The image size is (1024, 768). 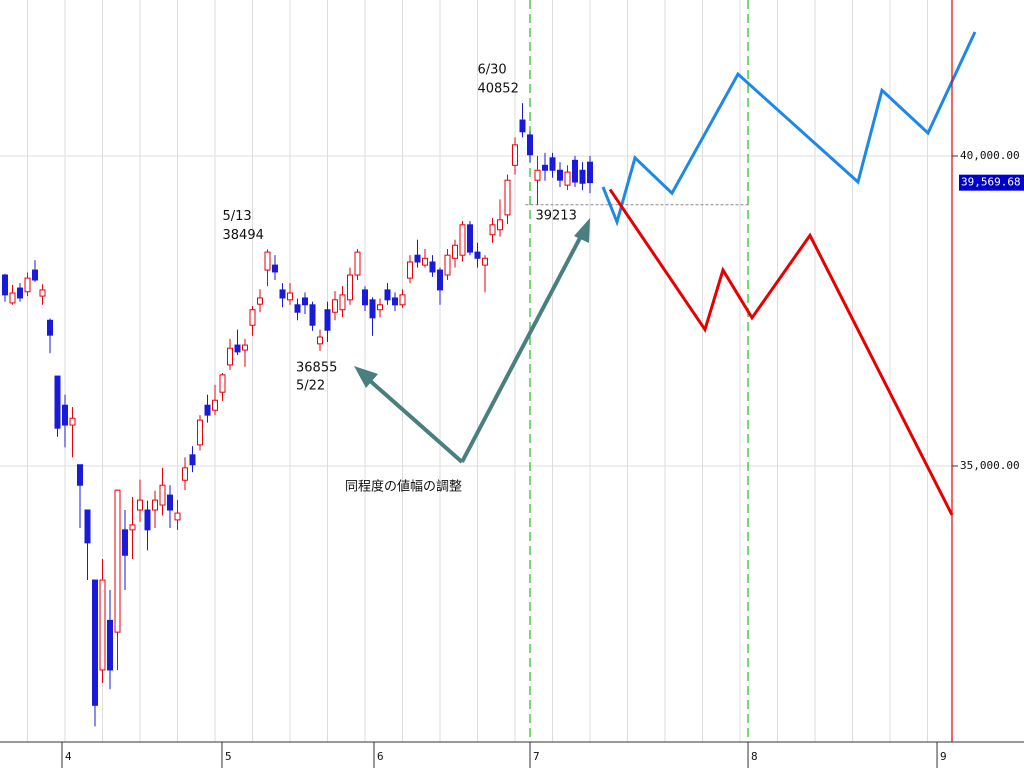 I want to click on current-price-label: 39,569.68, so click(x=991, y=182).